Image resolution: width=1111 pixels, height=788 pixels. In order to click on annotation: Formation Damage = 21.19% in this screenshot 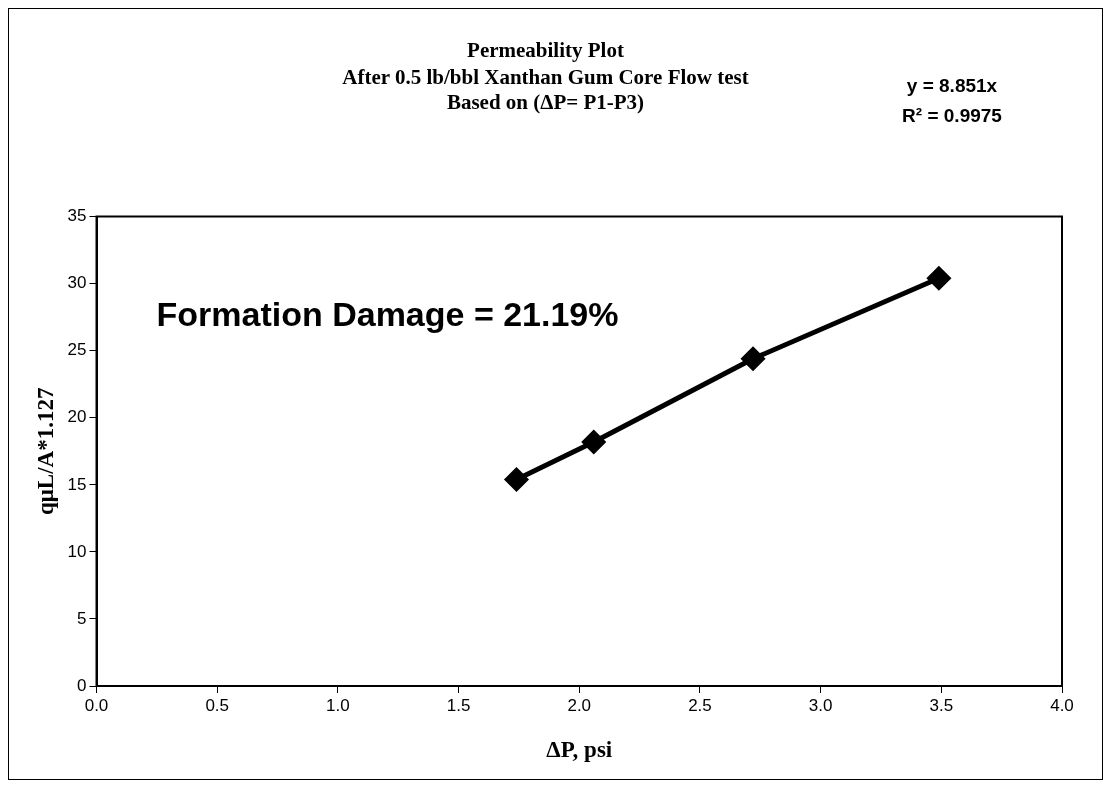, I will do `click(387, 313)`.